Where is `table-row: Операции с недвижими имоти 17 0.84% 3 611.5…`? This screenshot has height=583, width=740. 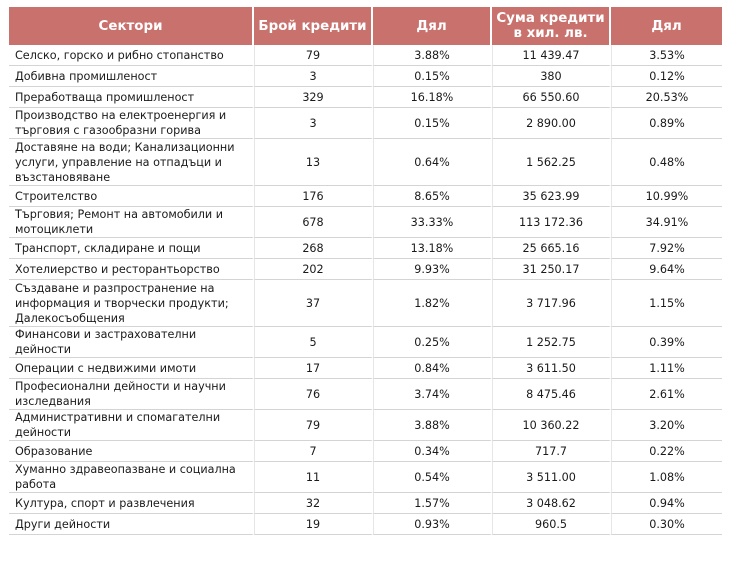
table-row: Операции с недвижими имоти 17 0.84% 3 611.5… is located at coordinates (365, 368).